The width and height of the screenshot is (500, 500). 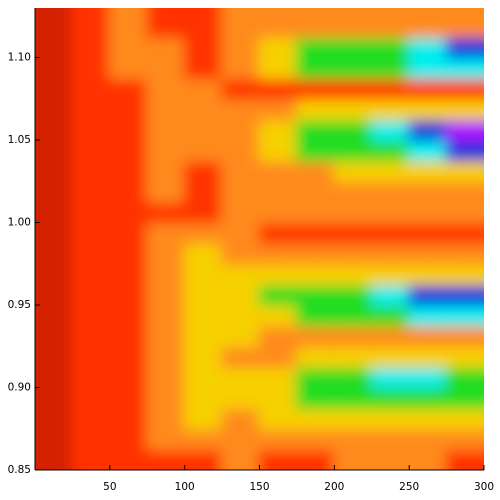 I want to click on y-tick-label: 1.05, so click(x=19, y=140).